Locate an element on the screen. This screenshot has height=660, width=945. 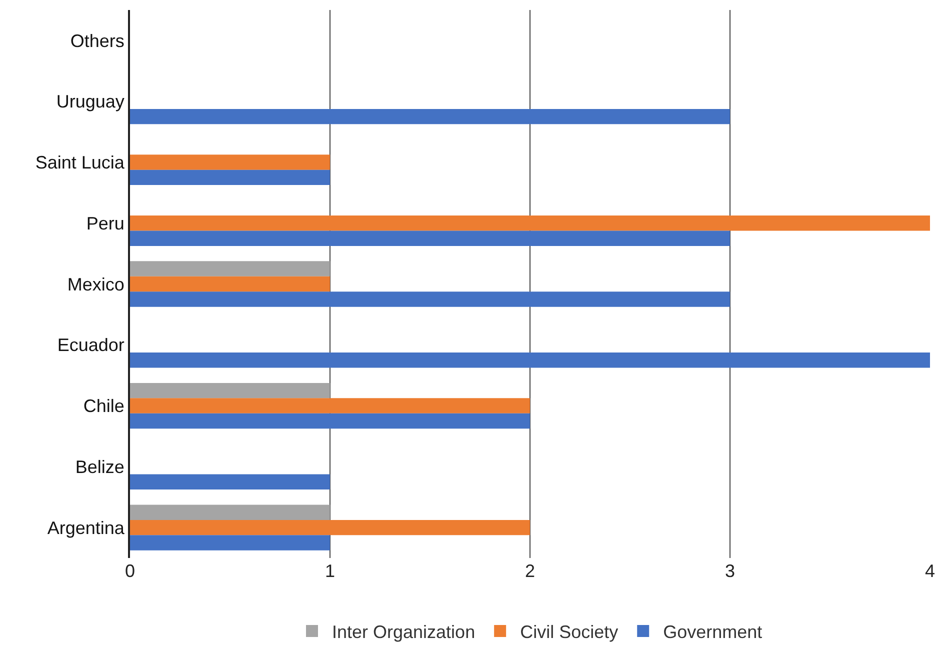
x-tick-label: 4 is located at coordinates (930, 571).